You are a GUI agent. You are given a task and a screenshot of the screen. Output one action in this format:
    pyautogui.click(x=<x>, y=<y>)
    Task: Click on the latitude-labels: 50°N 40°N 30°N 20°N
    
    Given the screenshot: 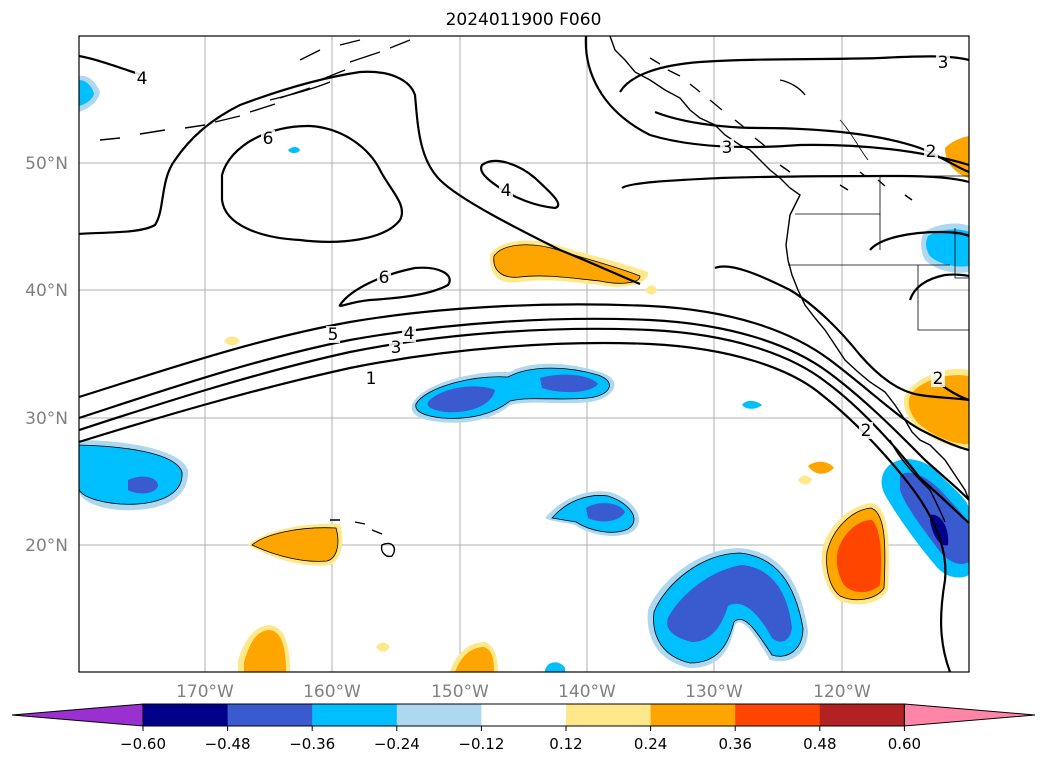 What is the action you would take?
    pyautogui.click(x=46, y=355)
    